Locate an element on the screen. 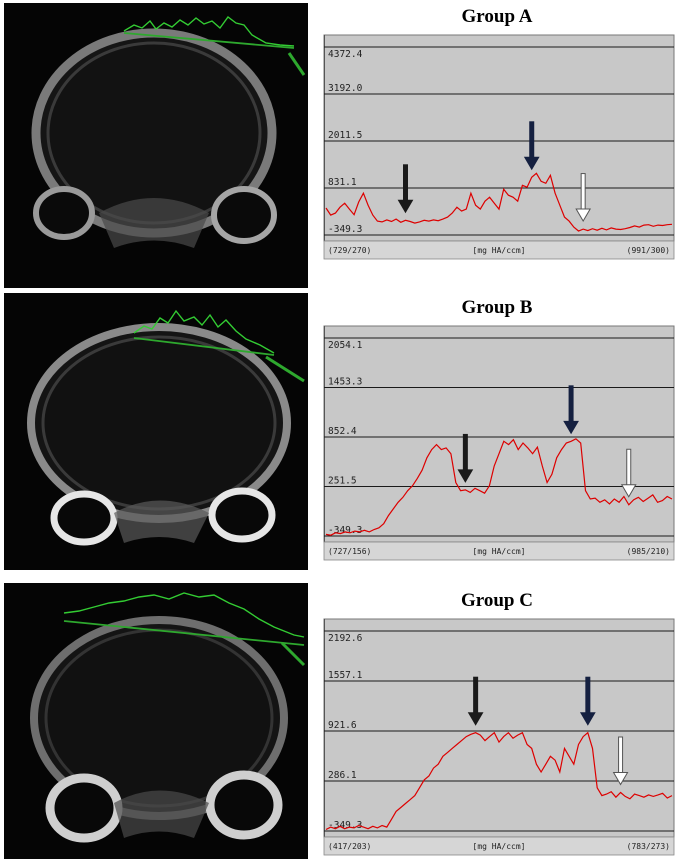 The height and width of the screenshot is (861, 678). y-tick-label-c-4: -349.3 is located at coordinates (345, 825).